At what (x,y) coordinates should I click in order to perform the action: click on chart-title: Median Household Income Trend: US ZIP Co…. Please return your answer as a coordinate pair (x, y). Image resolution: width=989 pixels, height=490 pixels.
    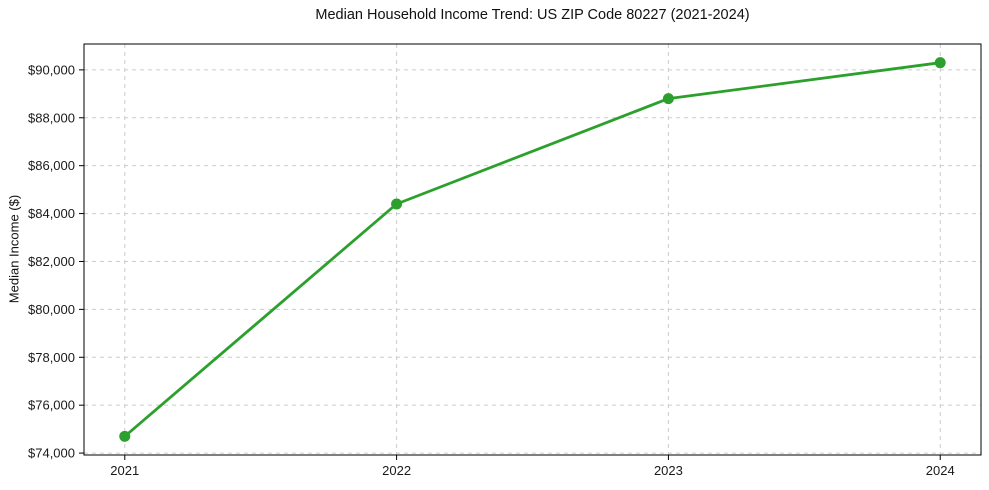
    Looking at the image, I should click on (532, 15).